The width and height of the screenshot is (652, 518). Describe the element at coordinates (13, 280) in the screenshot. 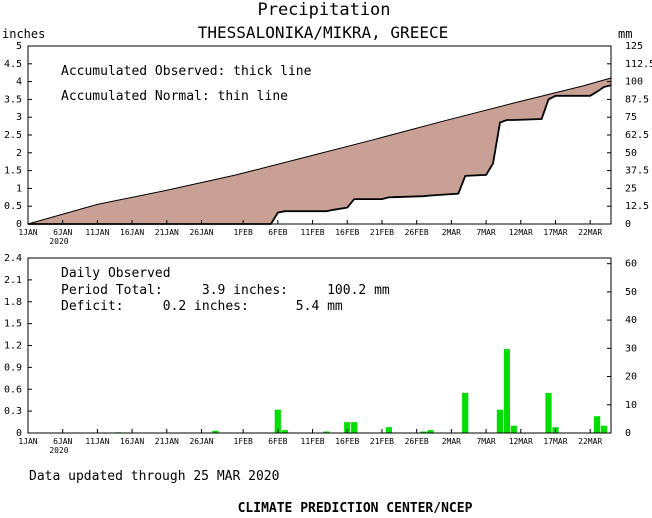

I see `y-tick-label-inches: 2.1` at that location.